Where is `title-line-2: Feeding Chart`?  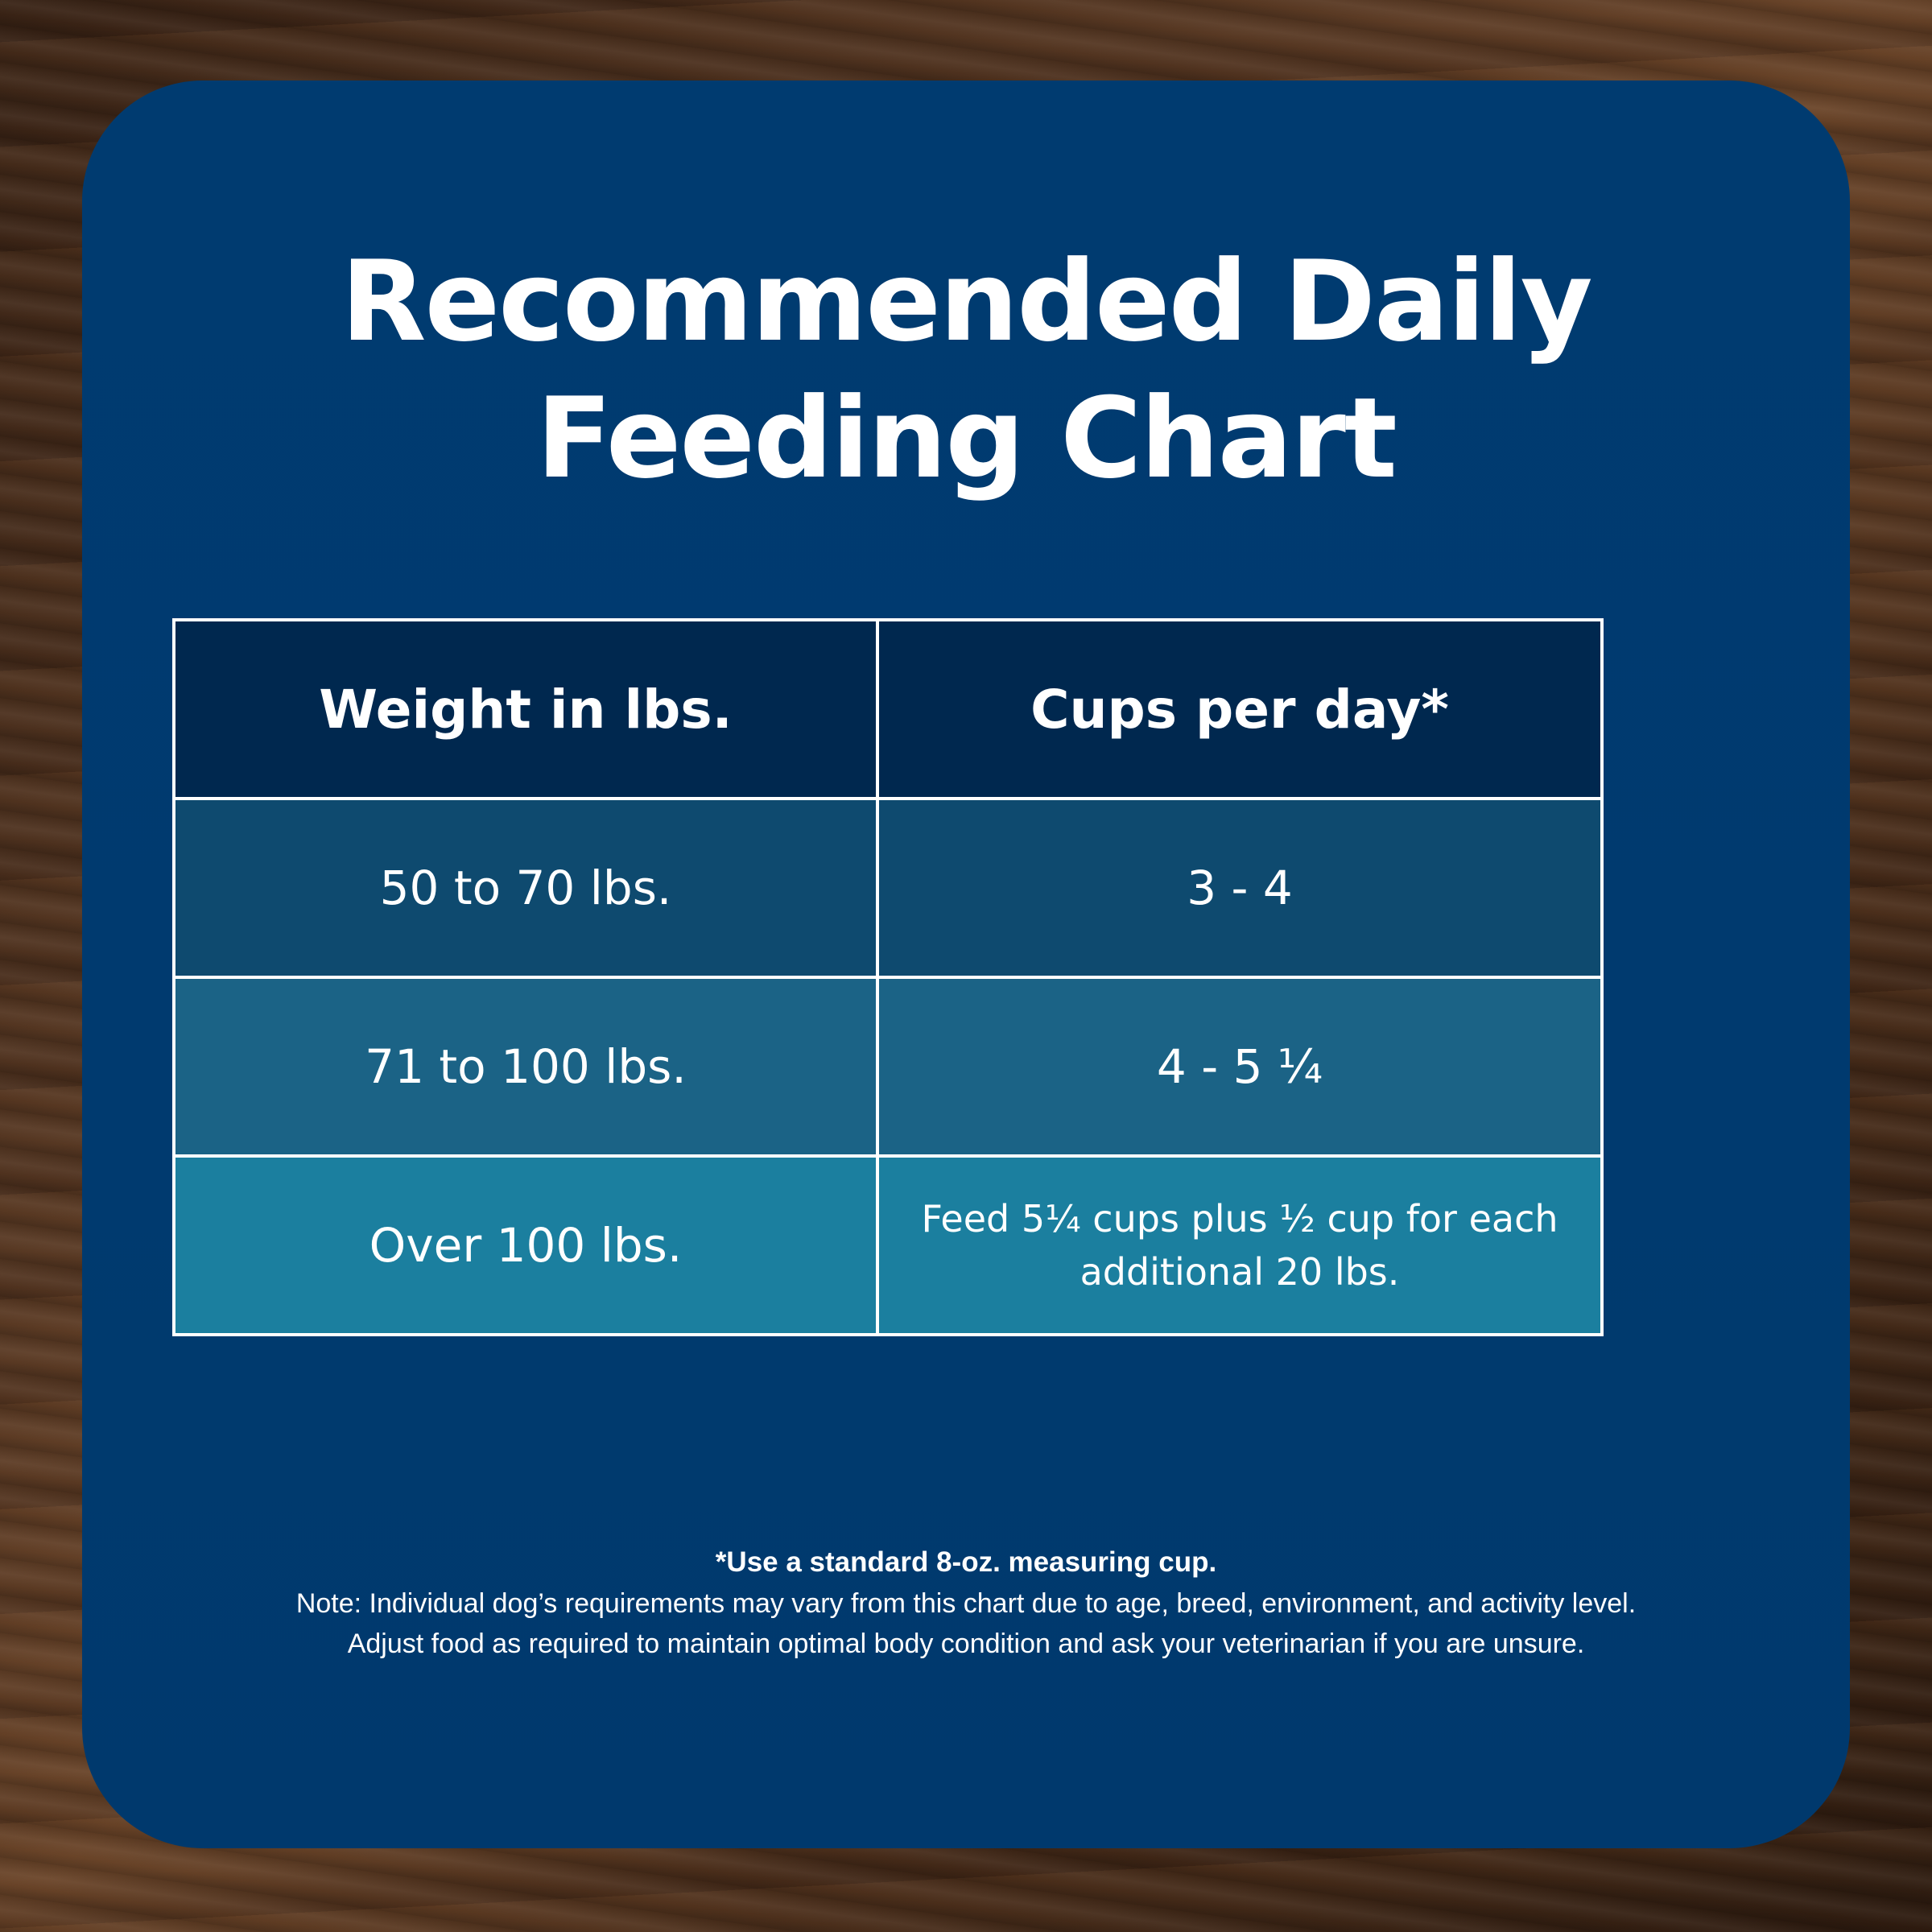 title-line-2: Feeding Chart is located at coordinates (966, 438).